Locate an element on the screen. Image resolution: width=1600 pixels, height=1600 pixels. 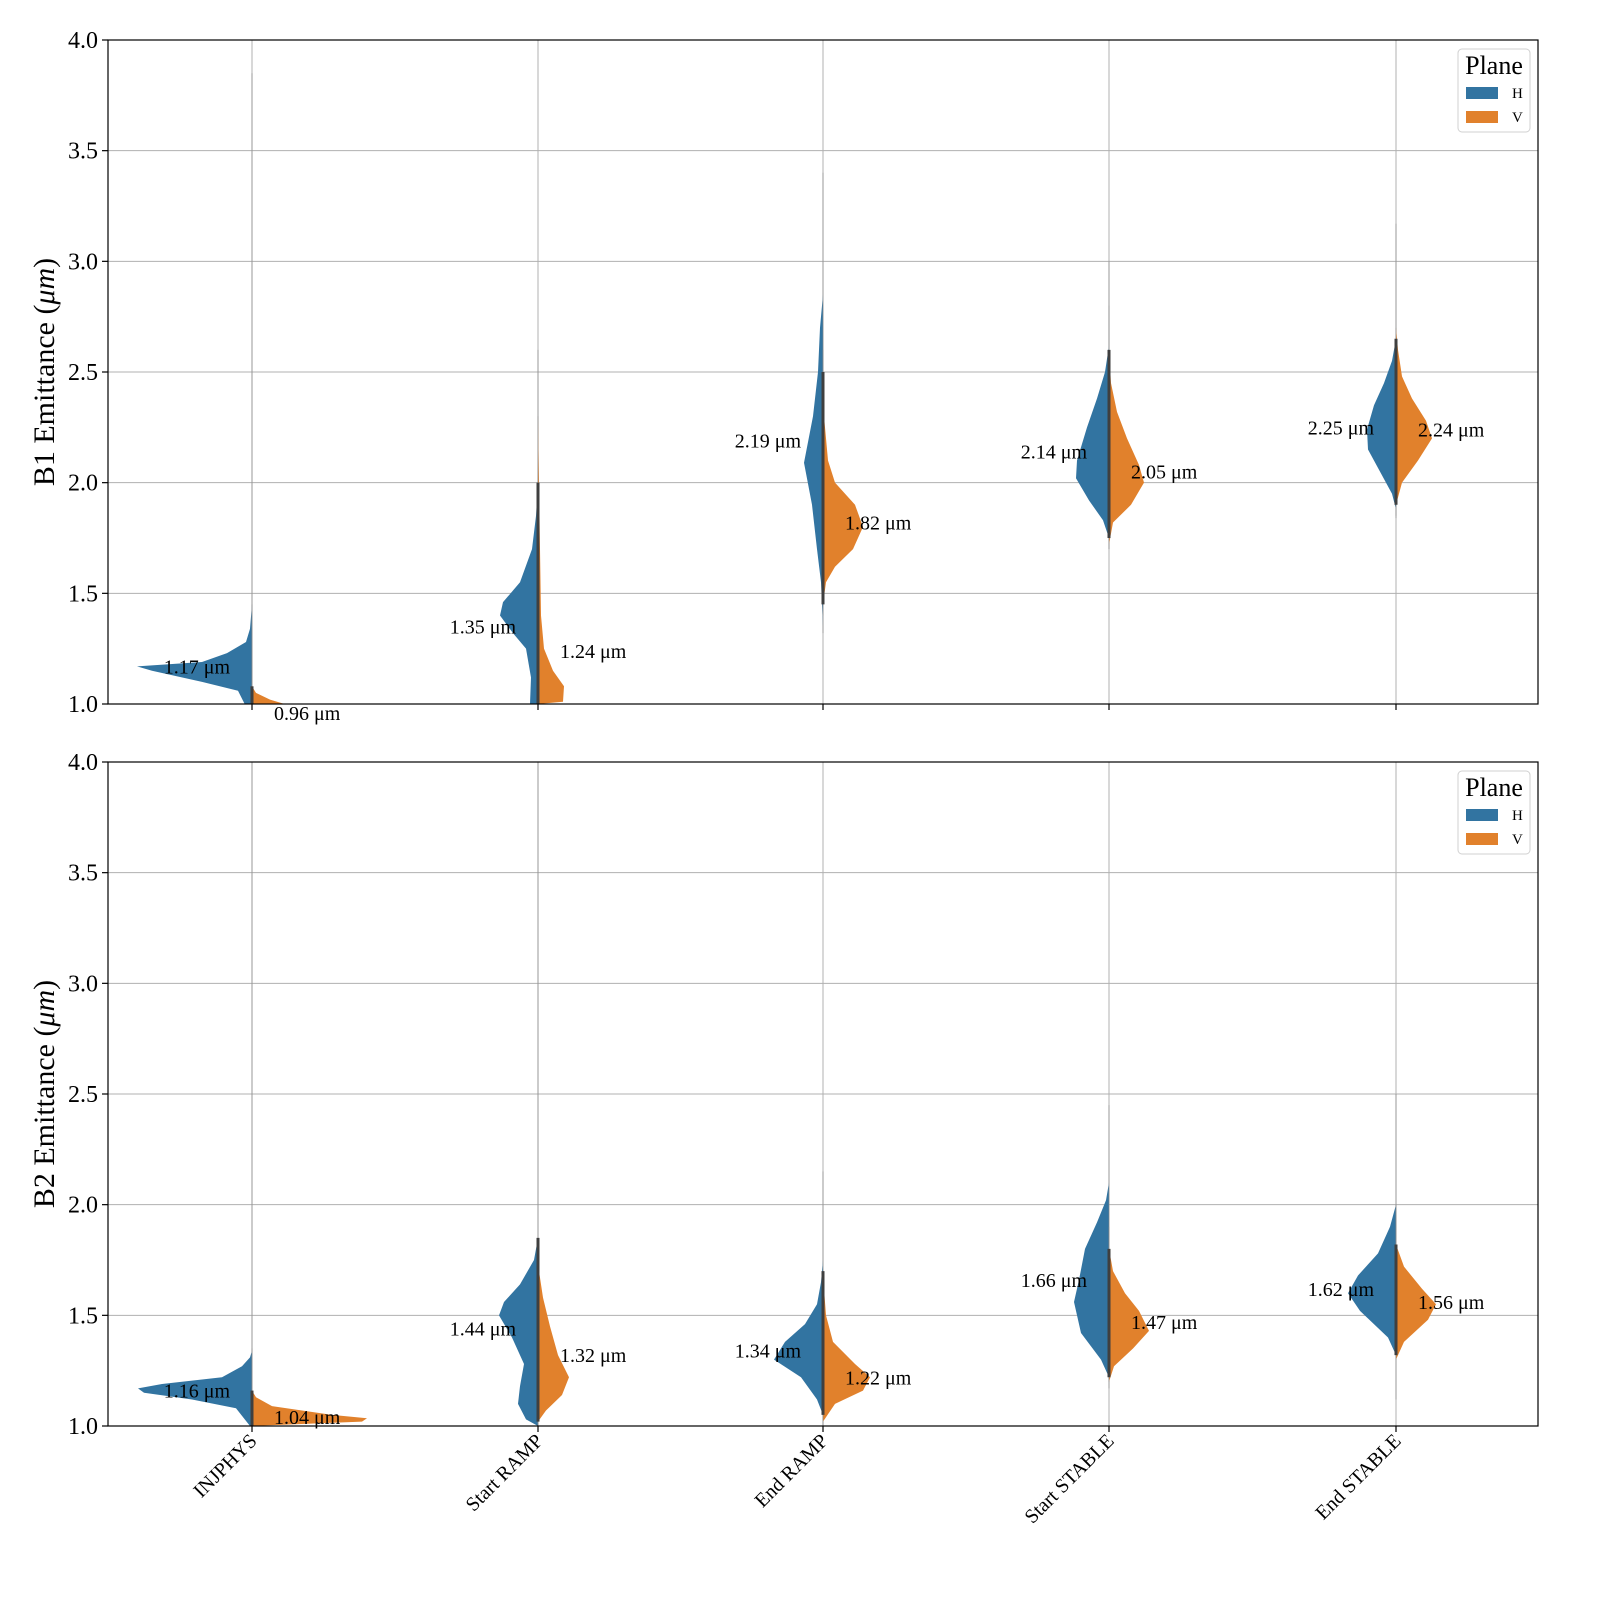
median-annotation: 1.22 μm is located at coordinates (878, 1378).